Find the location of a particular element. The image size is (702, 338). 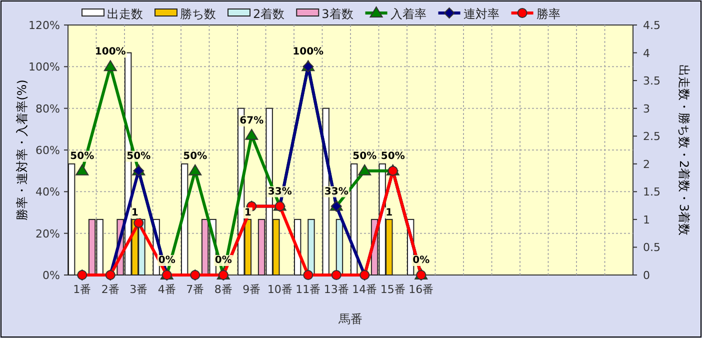

y2-tick-label: 3 is located at coordinates (646, 109).